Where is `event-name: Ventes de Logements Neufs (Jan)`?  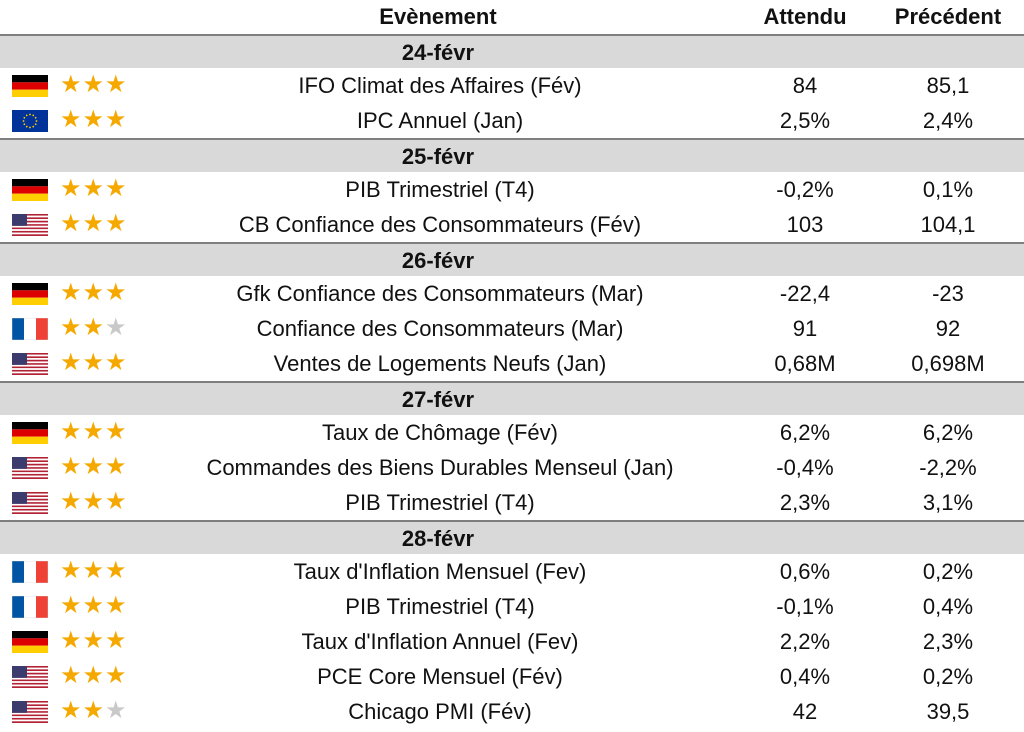 event-name: Ventes de Logements Neufs (Jan) is located at coordinates (440, 363).